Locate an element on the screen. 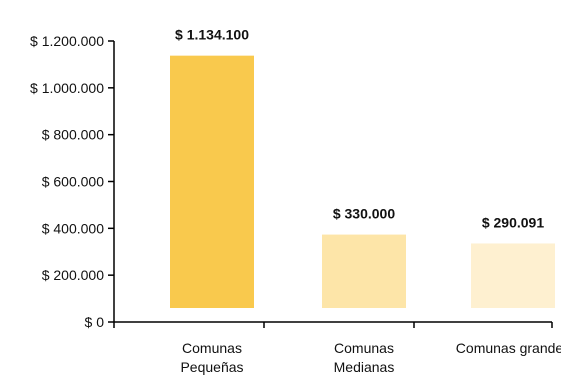  y-tick-label: $ 400.000 is located at coordinates (73, 228).